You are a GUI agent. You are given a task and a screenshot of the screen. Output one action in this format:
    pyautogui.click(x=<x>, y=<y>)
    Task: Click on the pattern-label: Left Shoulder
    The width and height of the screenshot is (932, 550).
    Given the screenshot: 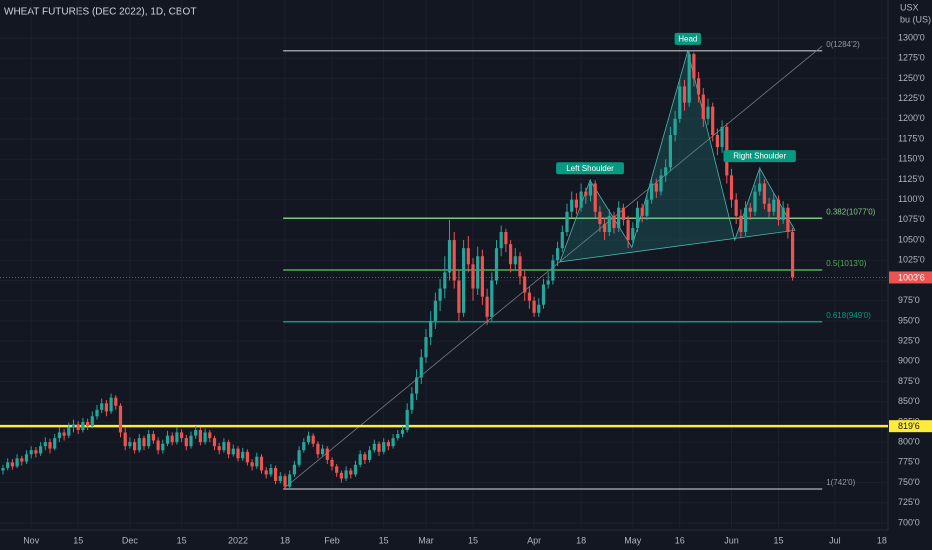 What is the action you would take?
    pyautogui.click(x=590, y=168)
    